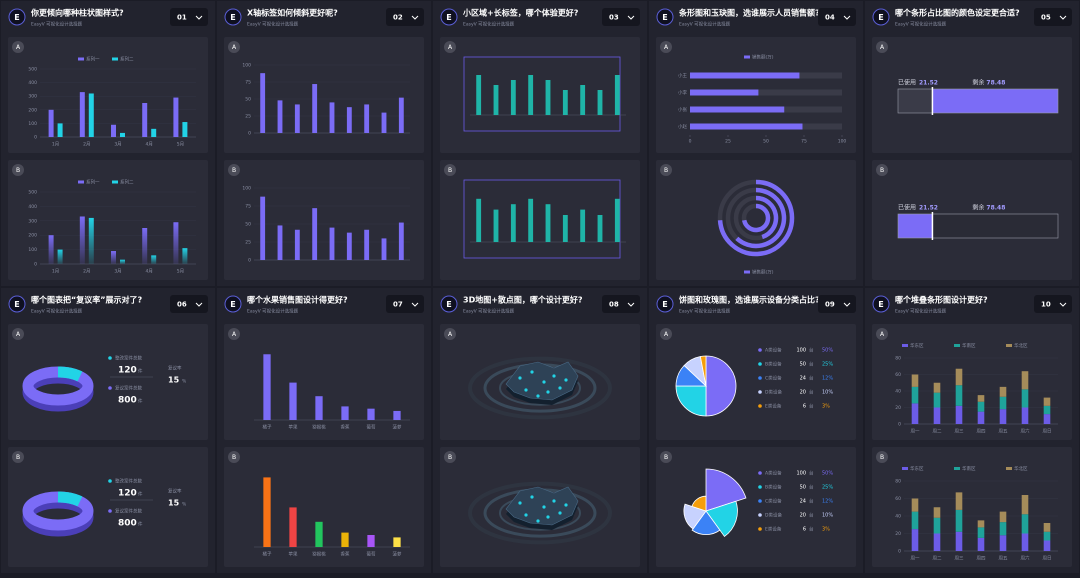 This screenshot has width=1080, height=578. What do you see at coordinates (1046, 18) in the screenshot?
I see `question-number: 05` at bounding box center [1046, 18].